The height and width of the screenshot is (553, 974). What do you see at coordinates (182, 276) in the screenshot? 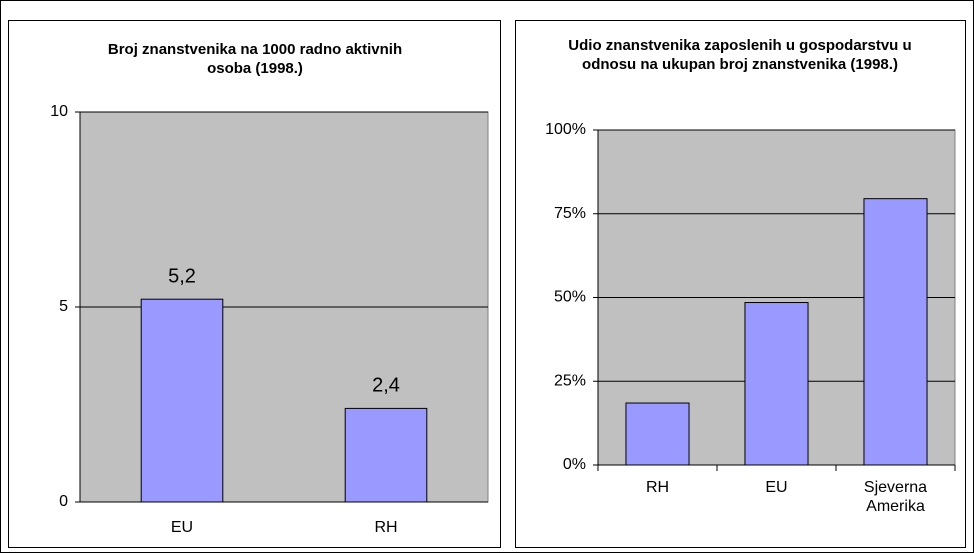
I see `data-label: 5,2` at bounding box center [182, 276].